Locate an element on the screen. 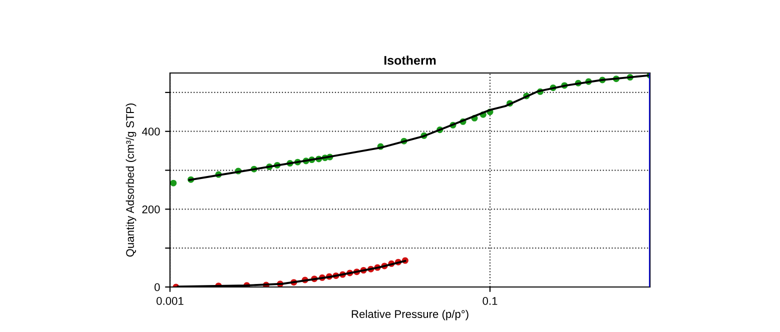 The height and width of the screenshot is (332, 780). x-tick-label: 0.1 is located at coordinates (490, 301).